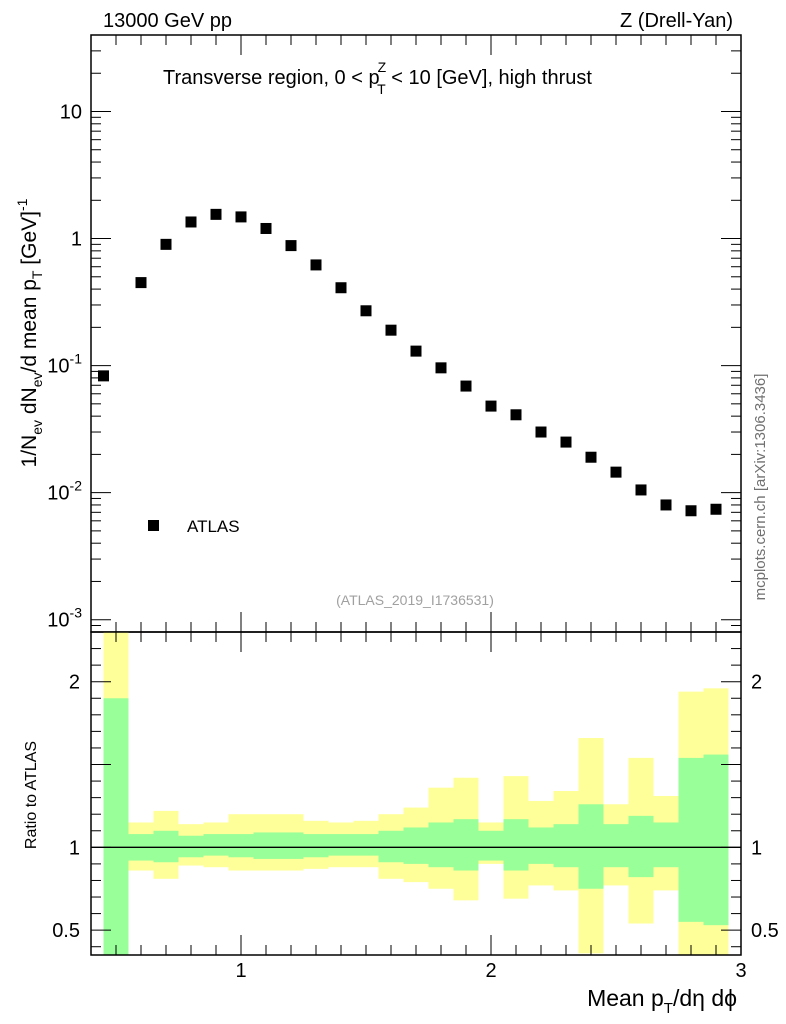 The height and width of the screenshot is (1024, 786). I want to click on main-y-tick-label: 10, so click(71, 112).